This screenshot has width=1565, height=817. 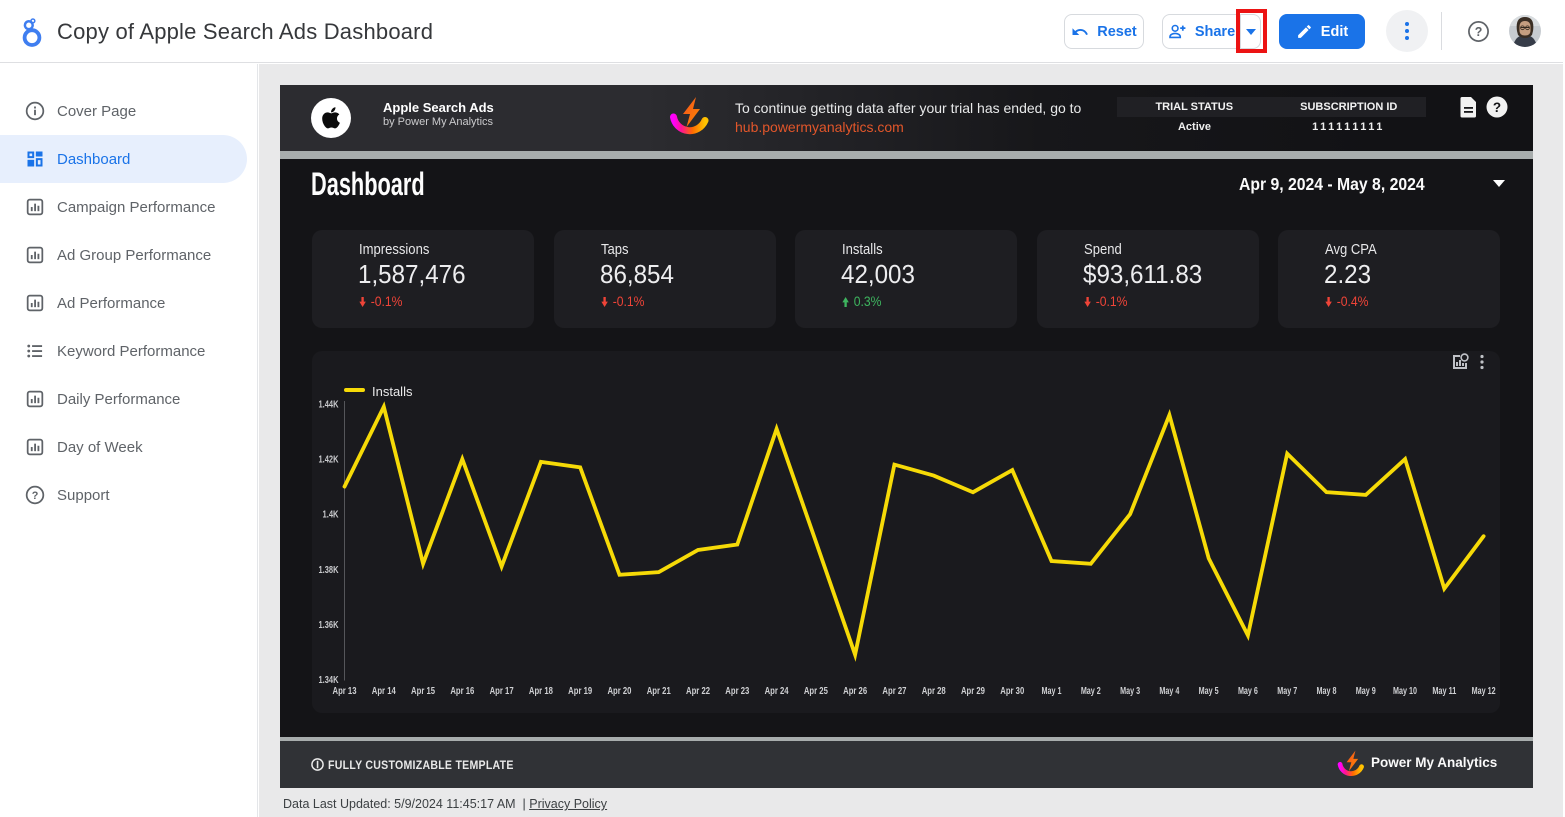 I want to click on svg-text: 1.38K, so click(x=329, y=570).